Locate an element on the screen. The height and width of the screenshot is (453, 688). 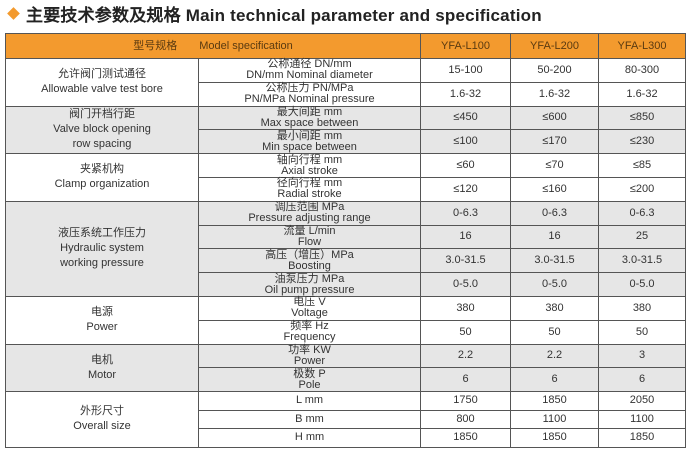
group-label: 电源 Power is located at coordinates (102, 320).